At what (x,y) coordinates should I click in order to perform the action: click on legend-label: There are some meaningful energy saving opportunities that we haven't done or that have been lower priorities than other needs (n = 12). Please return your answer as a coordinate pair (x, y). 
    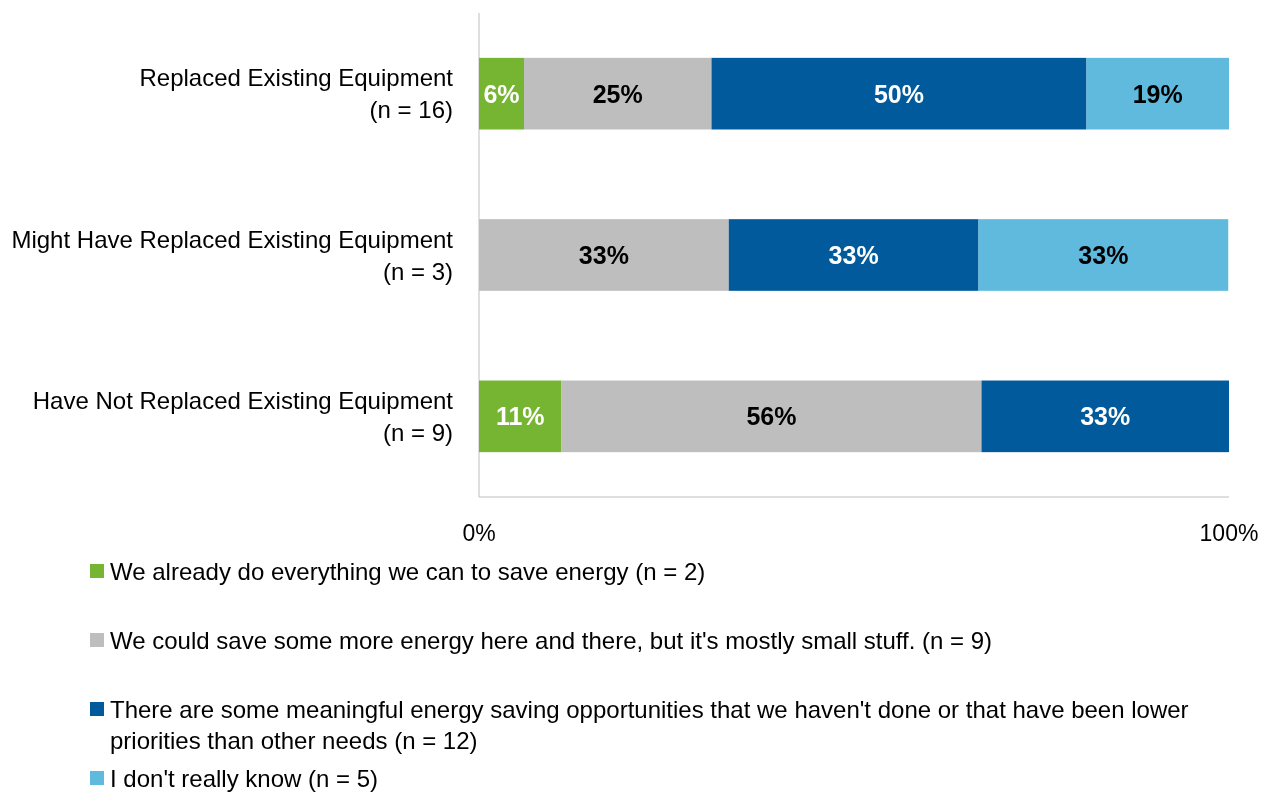
    Looking at the image, I should click on (649, 724).